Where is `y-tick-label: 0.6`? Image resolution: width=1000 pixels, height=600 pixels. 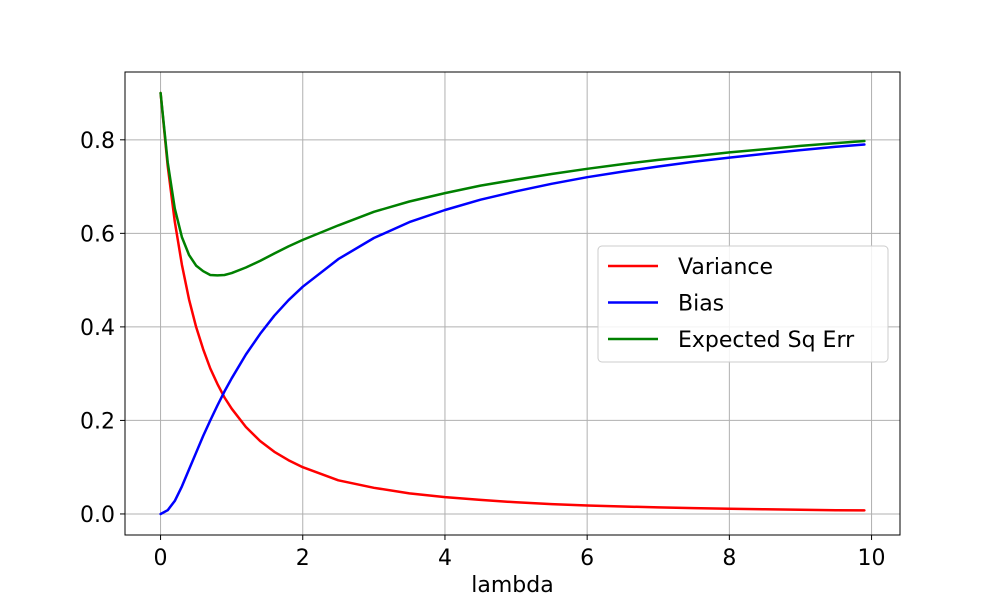 y-tick-label: 0.6 is located at coordinates (97, 234).